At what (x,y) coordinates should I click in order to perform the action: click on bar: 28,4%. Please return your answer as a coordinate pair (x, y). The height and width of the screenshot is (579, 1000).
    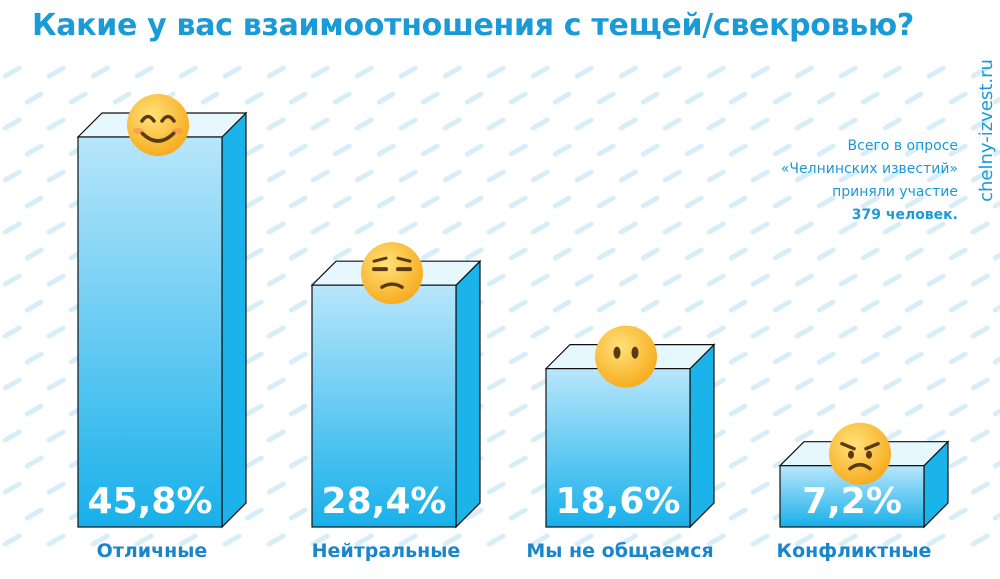
    Looking at the image, I should click on (396, 394).